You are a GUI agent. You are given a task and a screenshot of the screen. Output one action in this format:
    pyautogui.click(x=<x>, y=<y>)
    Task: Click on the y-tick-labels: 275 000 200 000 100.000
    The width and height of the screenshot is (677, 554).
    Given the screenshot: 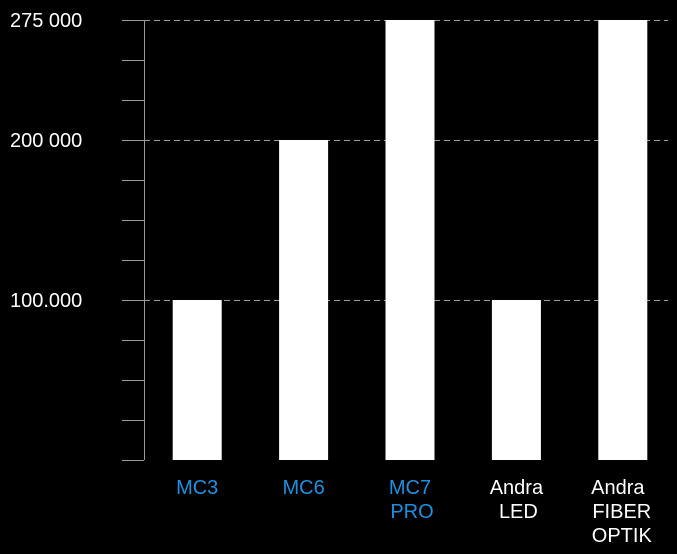 What is the action you would take?
    pyautogui.click(x=46, y=161)
    